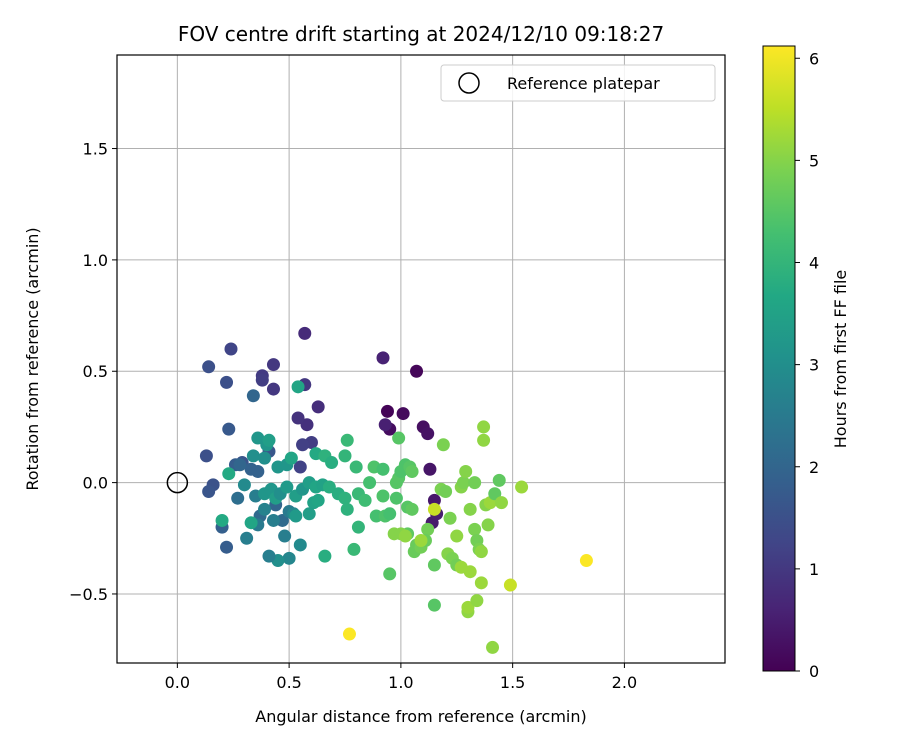 Image resolution: width=900 pixels, height=755 pixels. What do you see at coordinates (420, 716) in the screenshot?
I see `x-axis-label: Angular distance from reference (arcmin)` at bounding box center [420, 716].